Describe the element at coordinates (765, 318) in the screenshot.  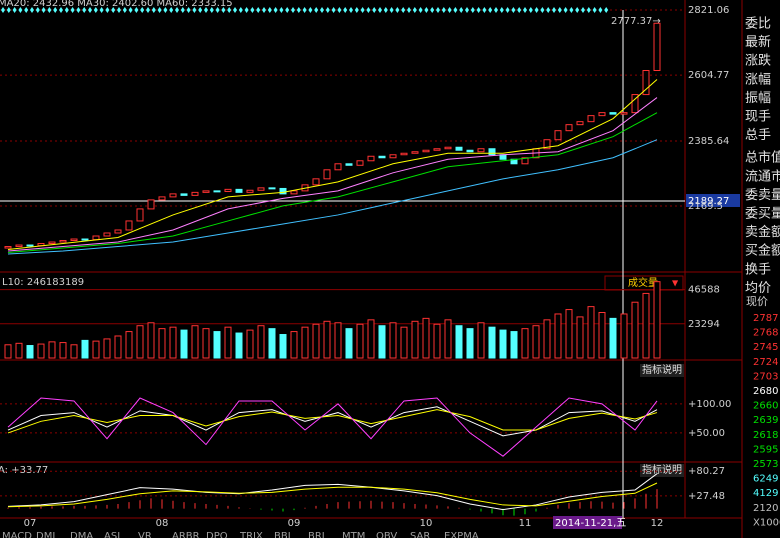
I see `quote: 2787` at that location.